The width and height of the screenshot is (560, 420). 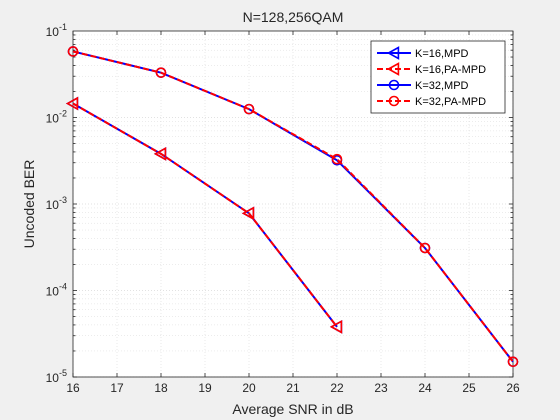 What do you see at coordinates (513, 388) in the screenshot?
I see `x-tick-label: 26` at bounding box center [513, 388].